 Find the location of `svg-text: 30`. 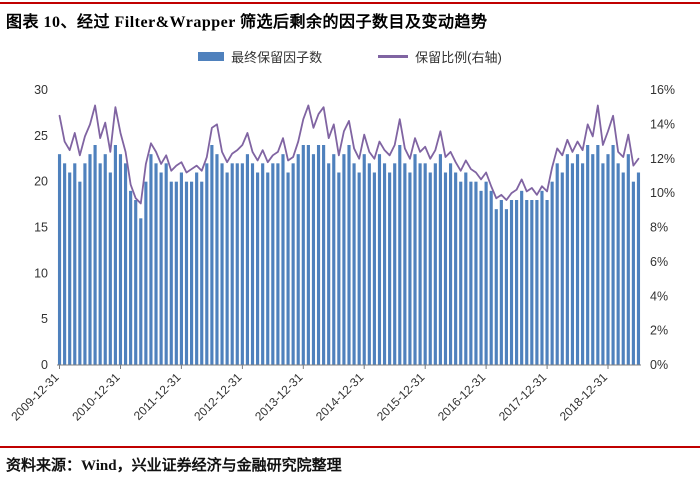

svg-text: 30 is located at coordinates (41, 90).